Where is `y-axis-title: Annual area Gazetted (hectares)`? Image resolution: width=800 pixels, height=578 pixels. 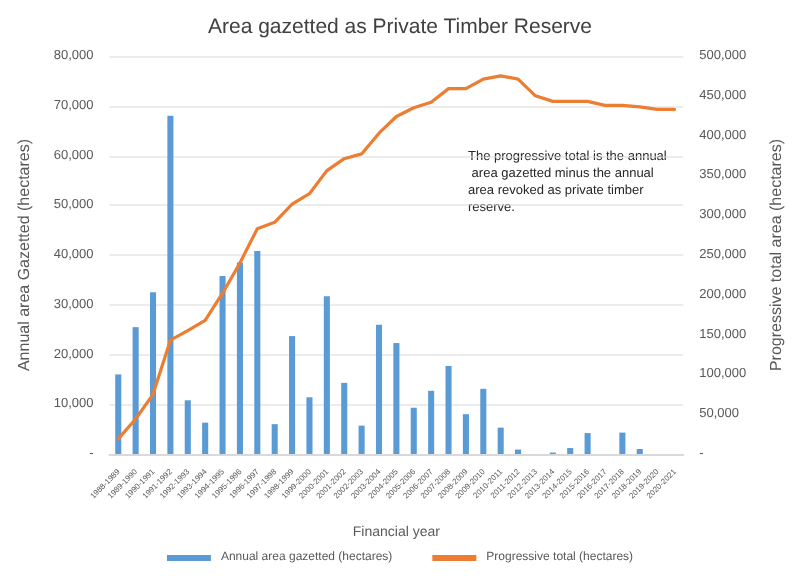 y-axis-title: Annual area Gazetted (hectares) is located at coordinates (24, 255).